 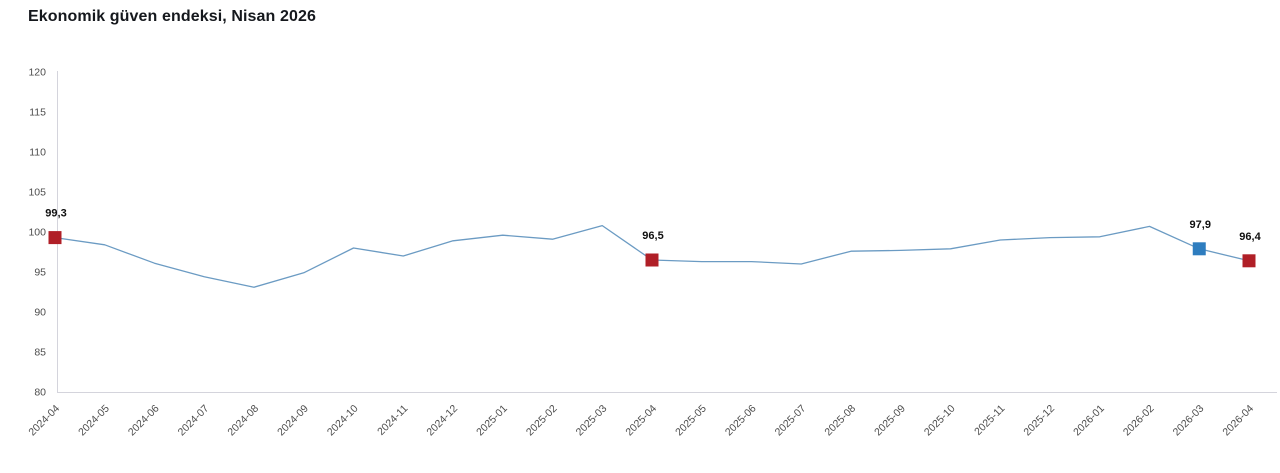 I want to click on y-axis-tick-label: 105, so click(x=37, y=193).